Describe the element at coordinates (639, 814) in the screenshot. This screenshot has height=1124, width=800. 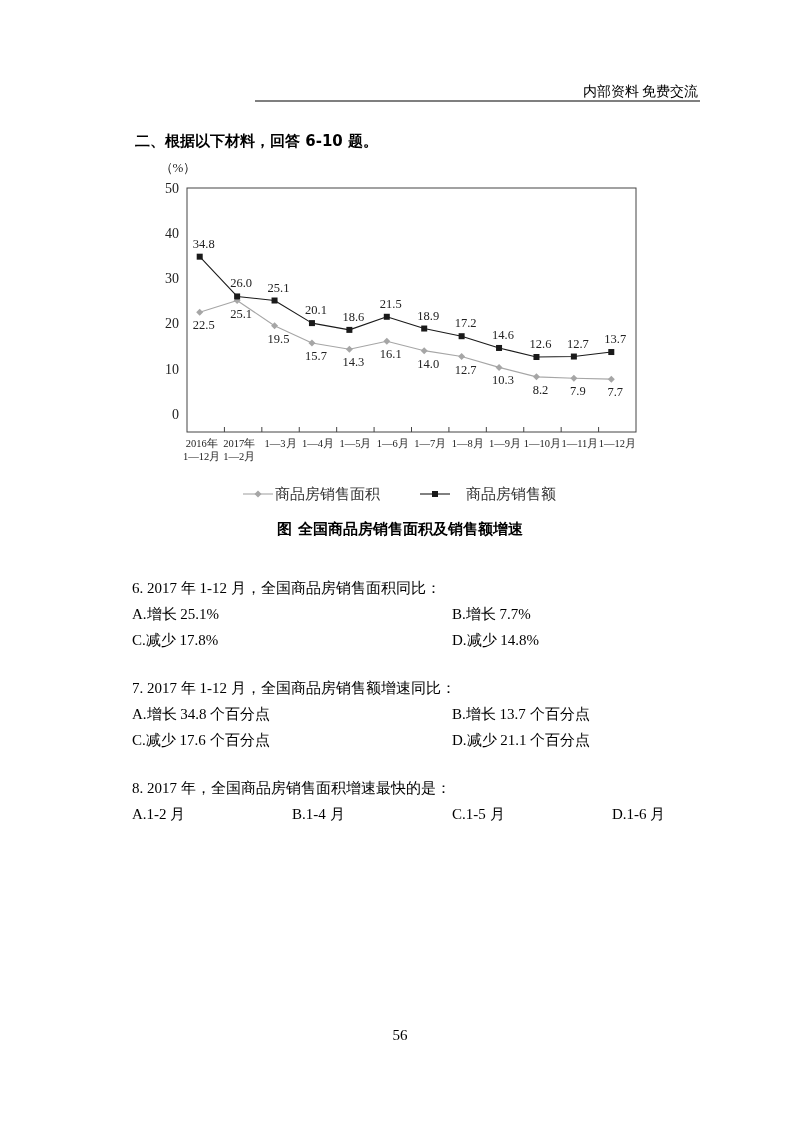
I see `text: D.1-6 月` at that location.